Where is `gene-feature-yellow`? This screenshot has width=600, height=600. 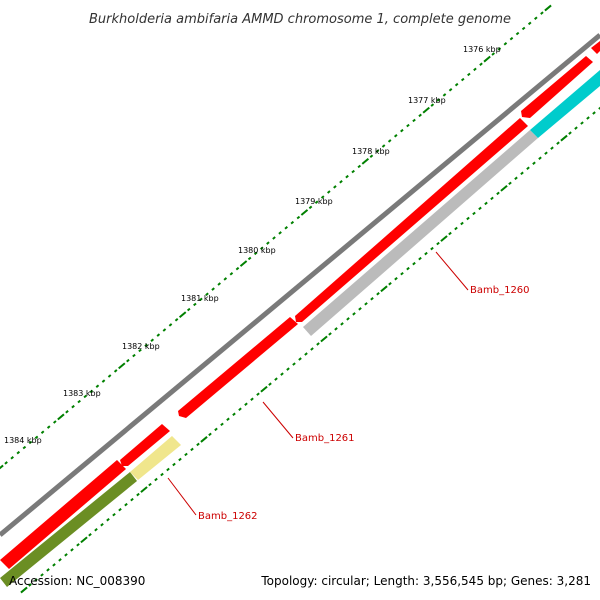 gene-feature-yellow is located at coordinates (155, 458).